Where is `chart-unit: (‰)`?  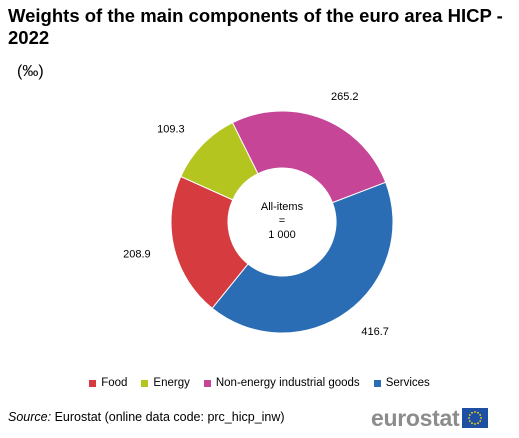
chart-unit: (‰) is located at coordinates (30, 71).